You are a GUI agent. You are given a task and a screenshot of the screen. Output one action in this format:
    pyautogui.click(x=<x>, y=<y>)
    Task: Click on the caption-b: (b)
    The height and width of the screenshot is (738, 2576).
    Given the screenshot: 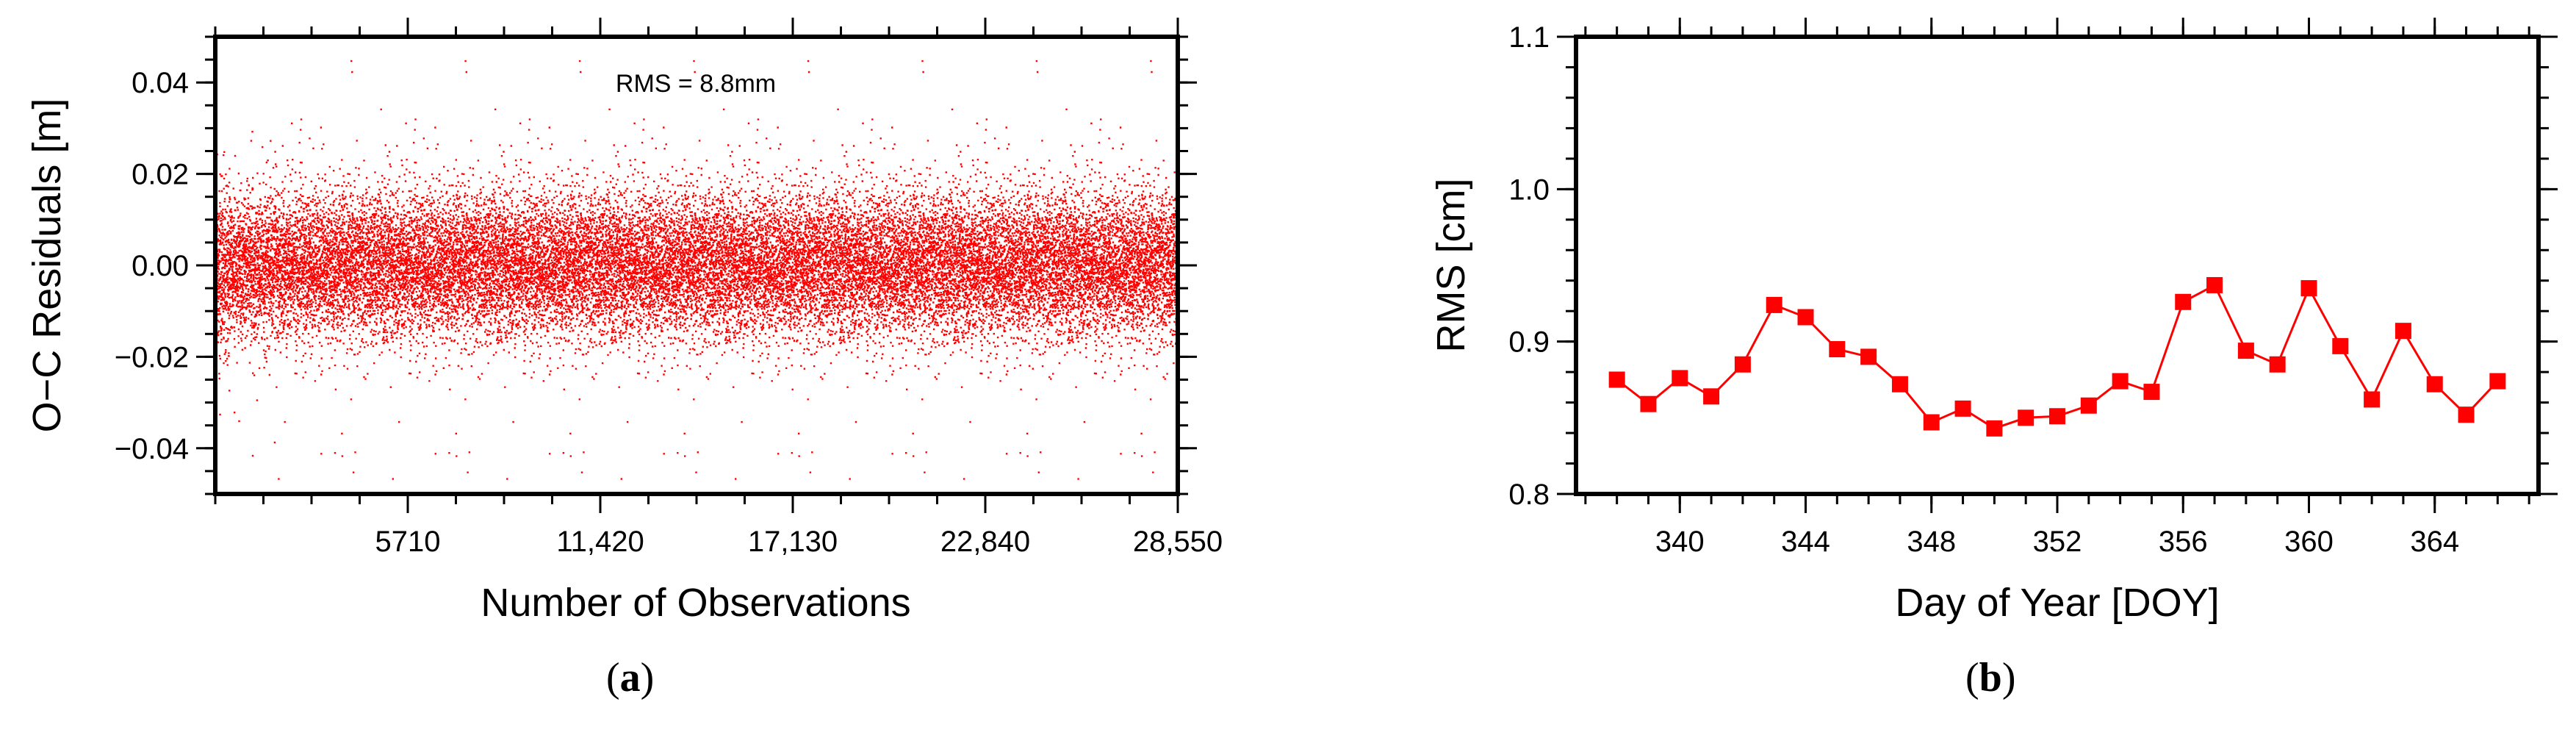 What is the action you would take?
    pyautogui.click(x=1990, y=678)
    